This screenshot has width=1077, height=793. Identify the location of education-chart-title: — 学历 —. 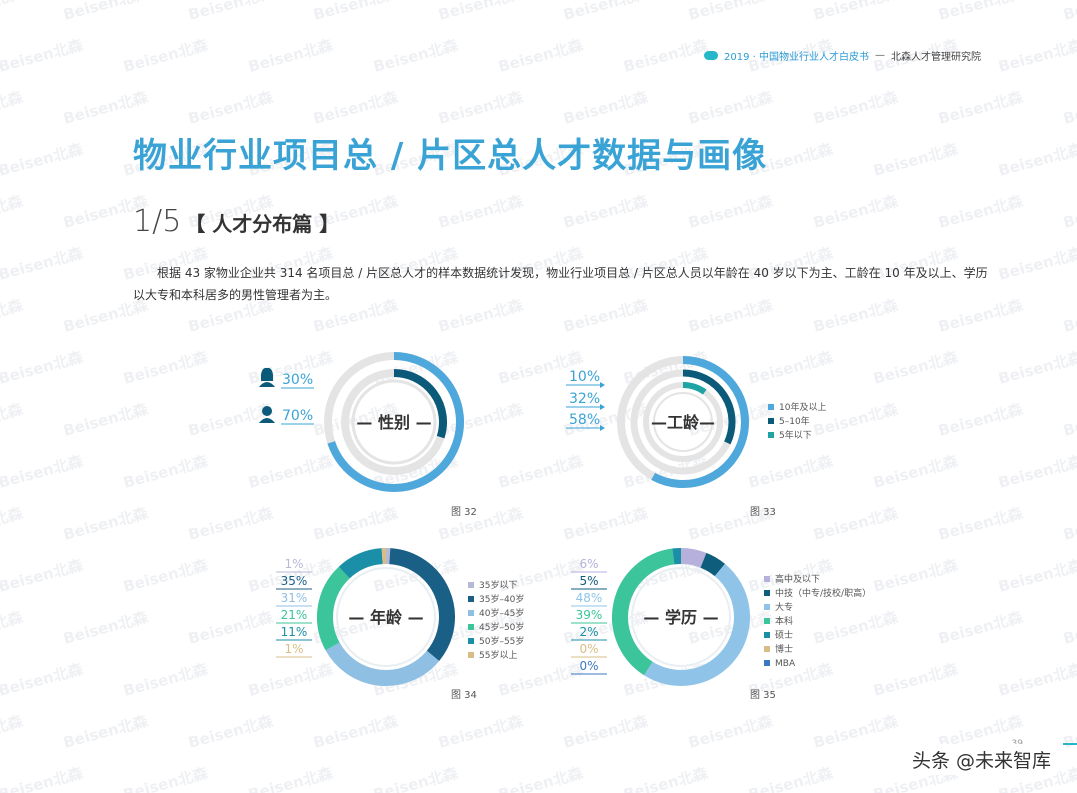
(680, 617).